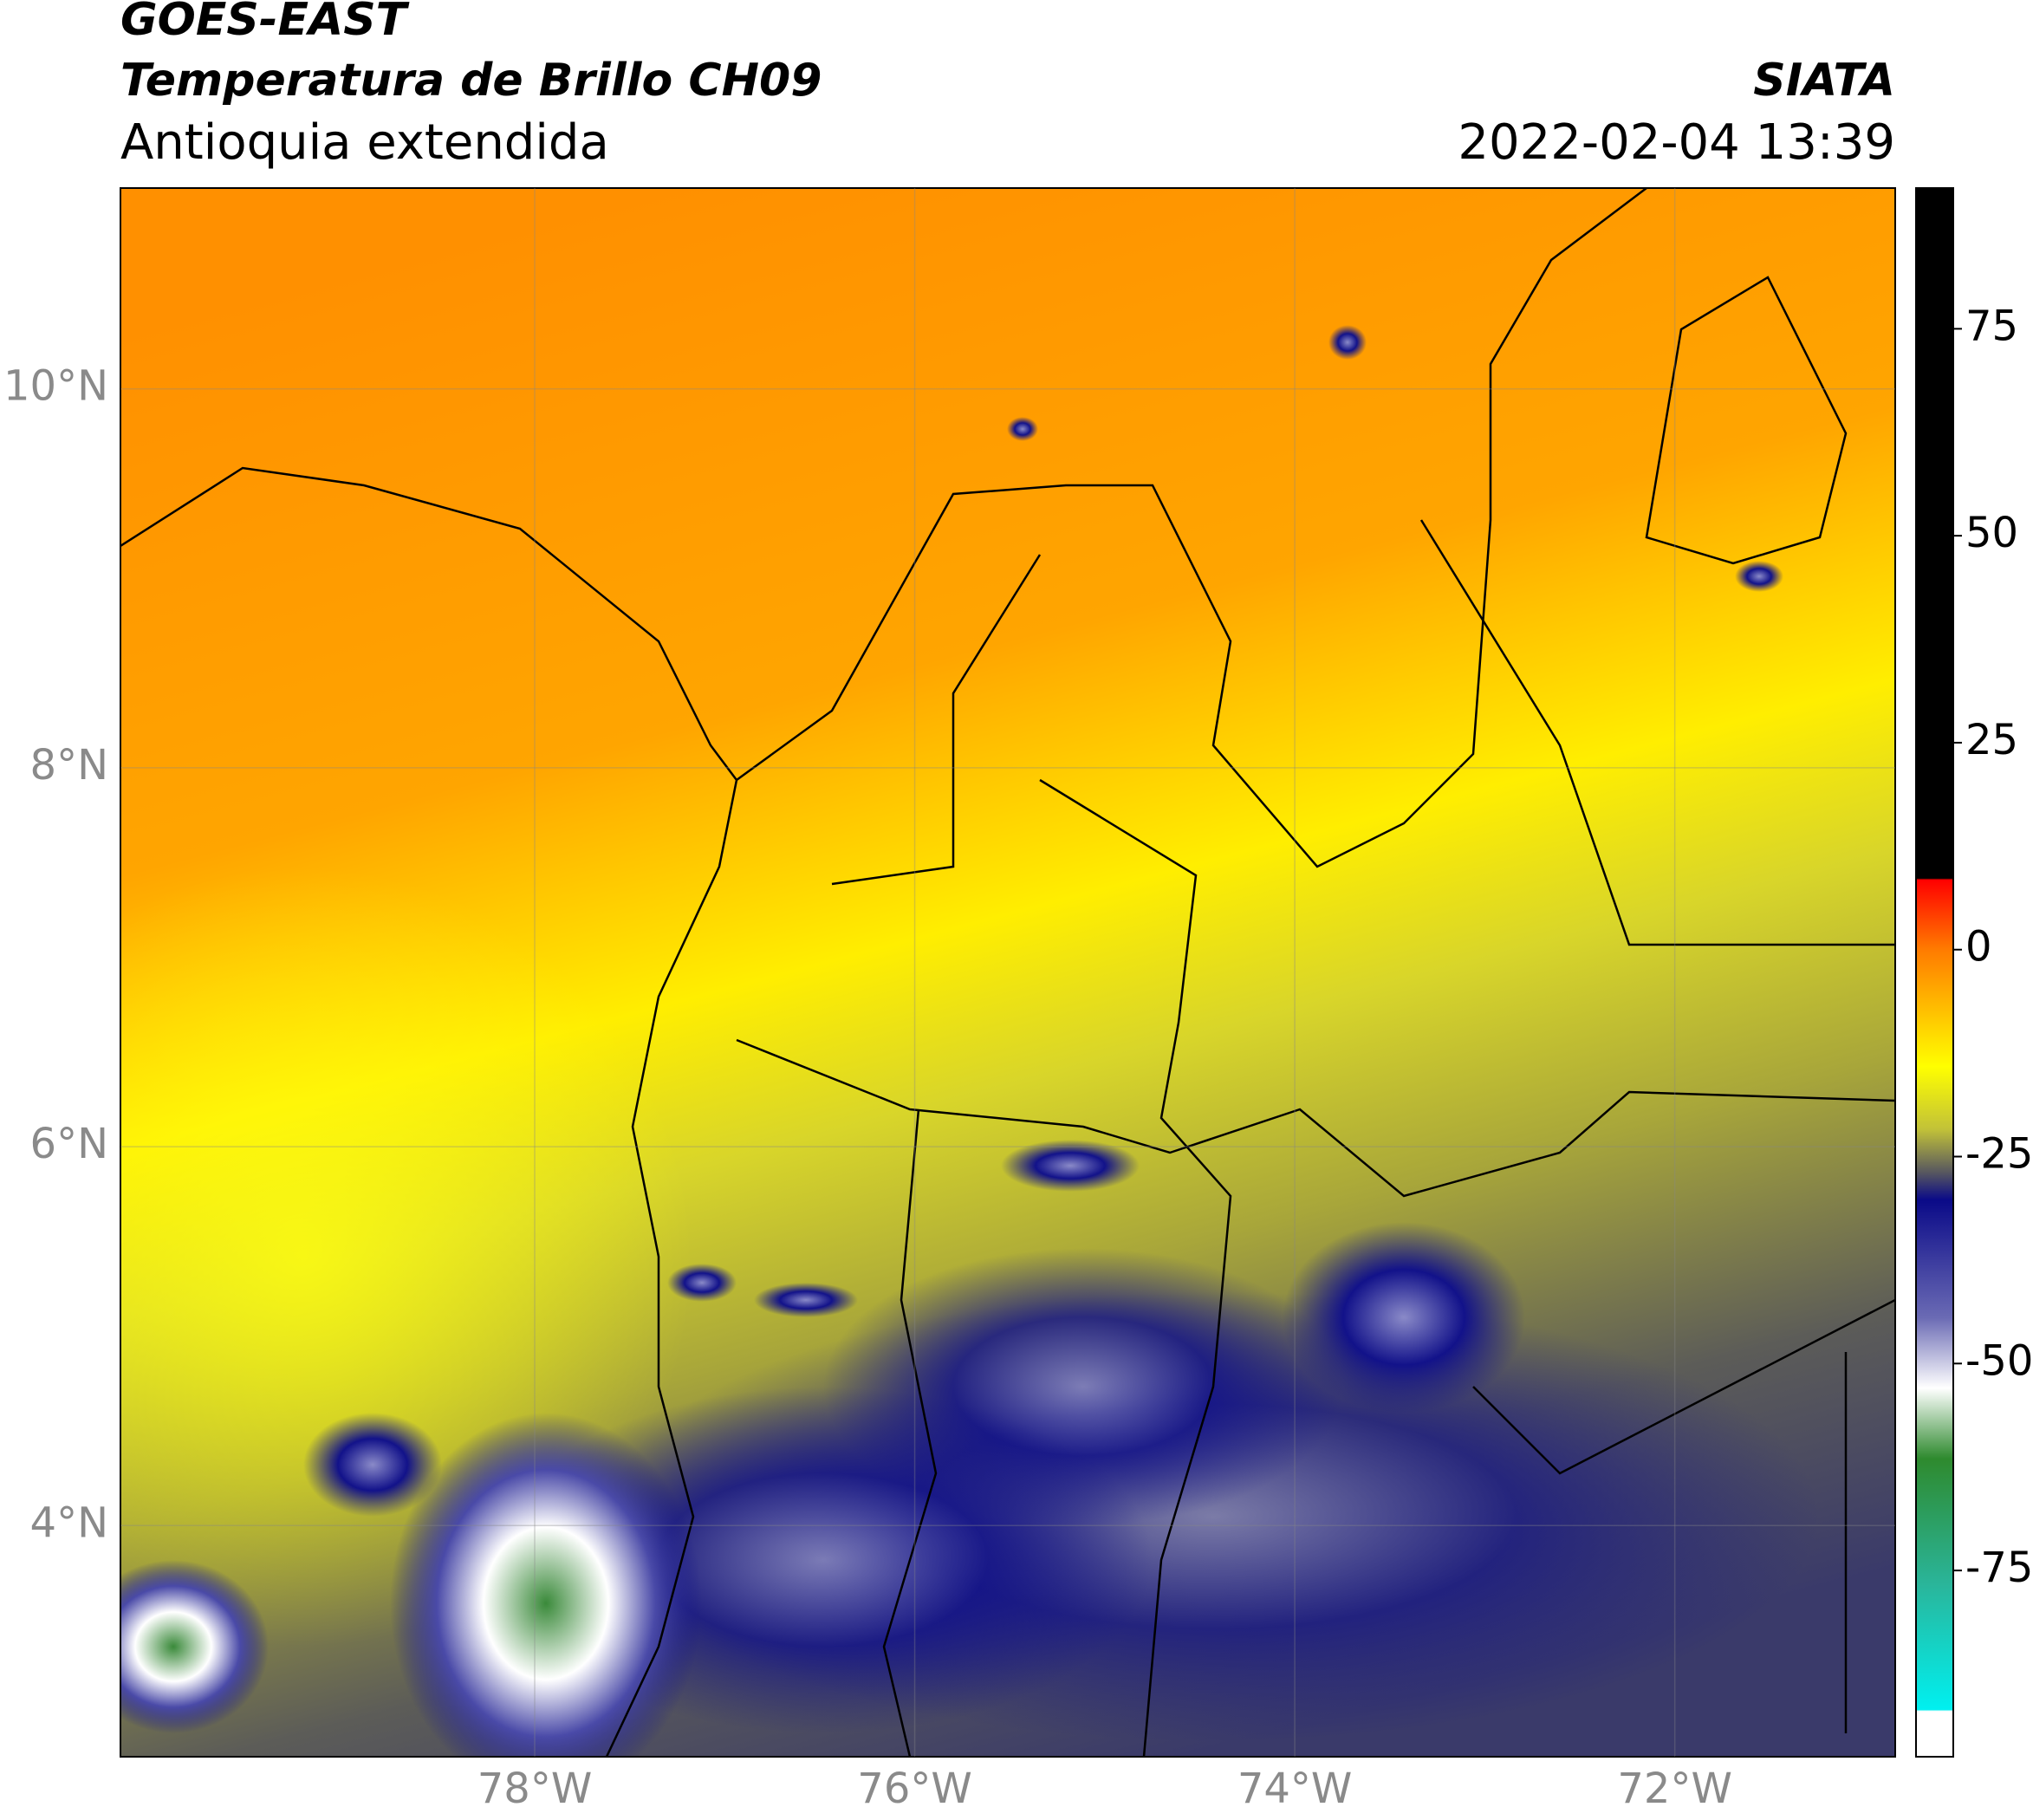 Image resolution: width=2033 pixels, height=1820 pixels. What do you see at coordinates (69, 1144) in the screenshot?
I see `lat-tick-label: 6°N` at bounding box center [69, 1144].